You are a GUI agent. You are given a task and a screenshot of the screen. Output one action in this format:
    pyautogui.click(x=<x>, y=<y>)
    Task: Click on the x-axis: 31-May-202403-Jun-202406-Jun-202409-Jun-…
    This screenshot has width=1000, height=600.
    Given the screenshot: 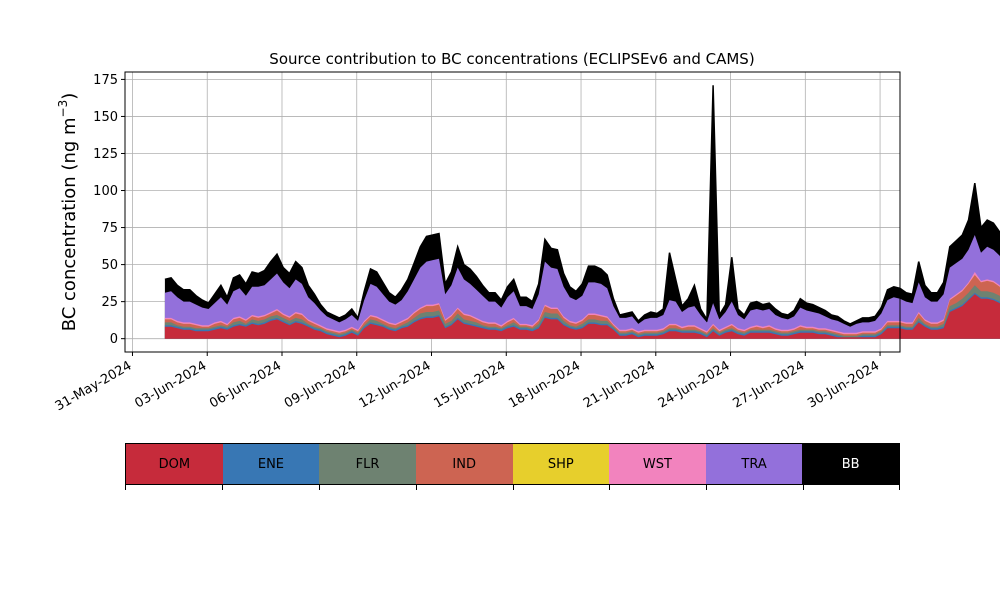 What is the action you would take?
    pyautogui.click(x=467, y=383)
    